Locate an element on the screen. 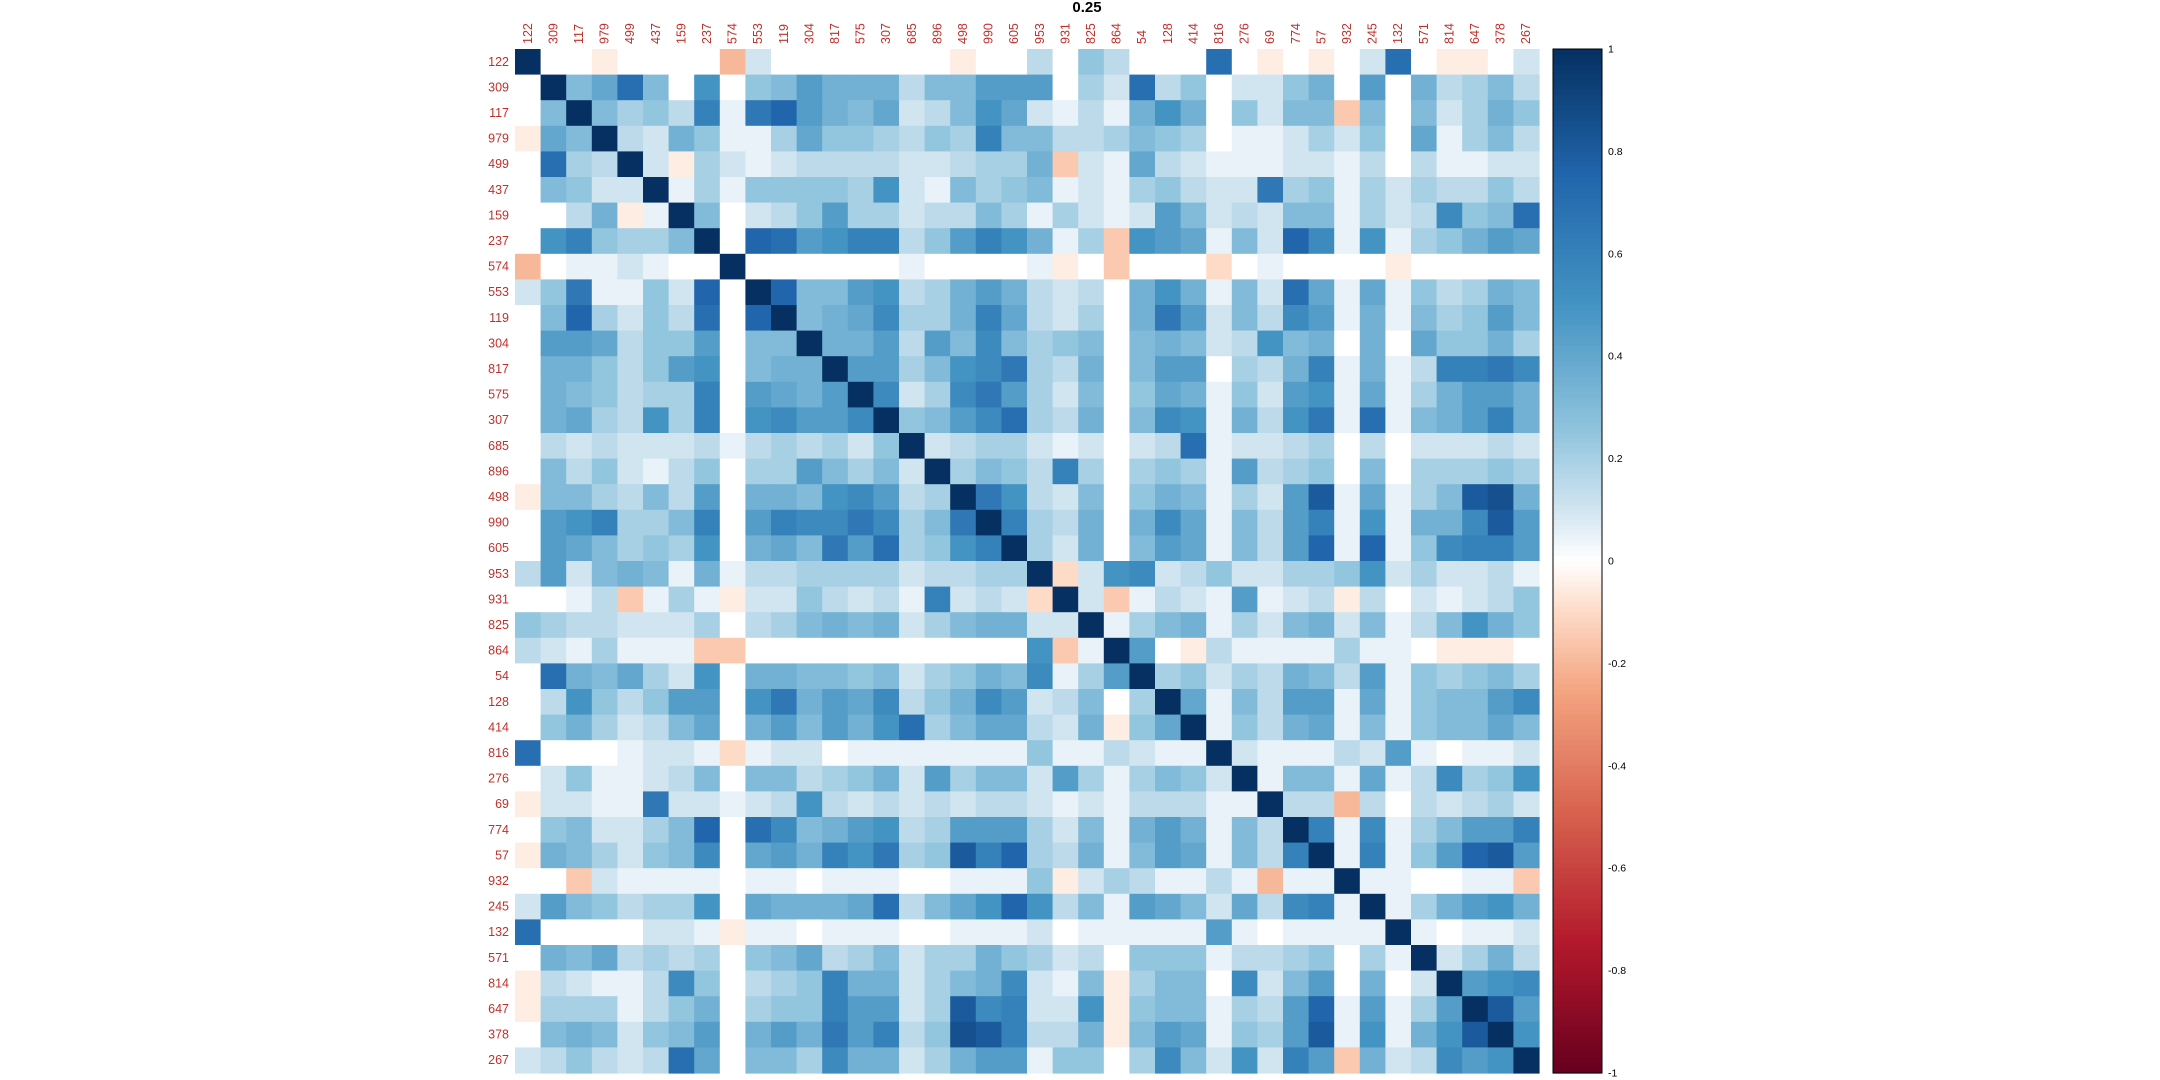 Image resolution: width=2160 pixels, height=1080 pixels. row-label: 304 is located at coordinates (498, 343).